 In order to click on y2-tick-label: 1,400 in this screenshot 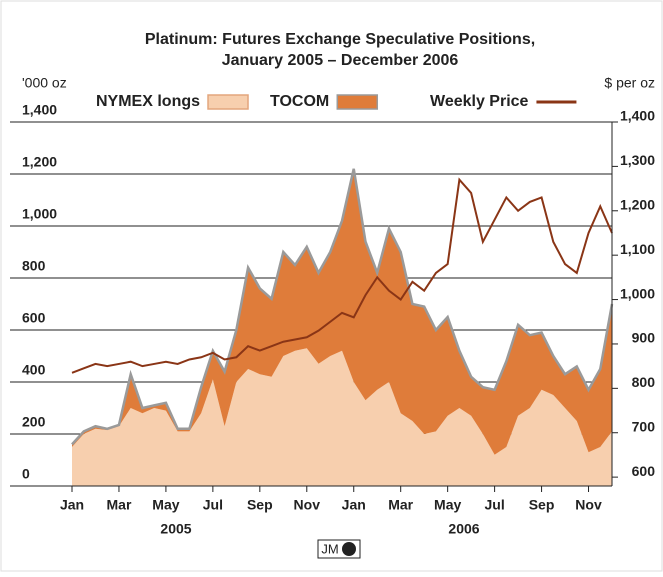, I will do `click(637, 116)`.